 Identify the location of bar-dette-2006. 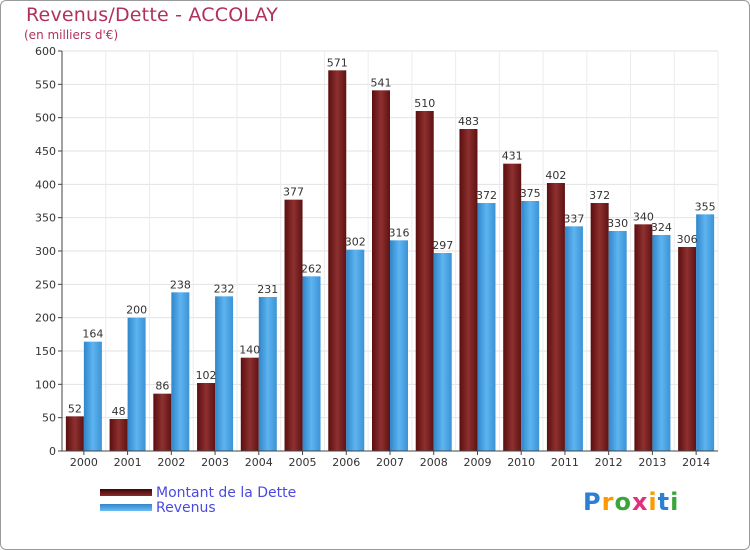
(337, 260).